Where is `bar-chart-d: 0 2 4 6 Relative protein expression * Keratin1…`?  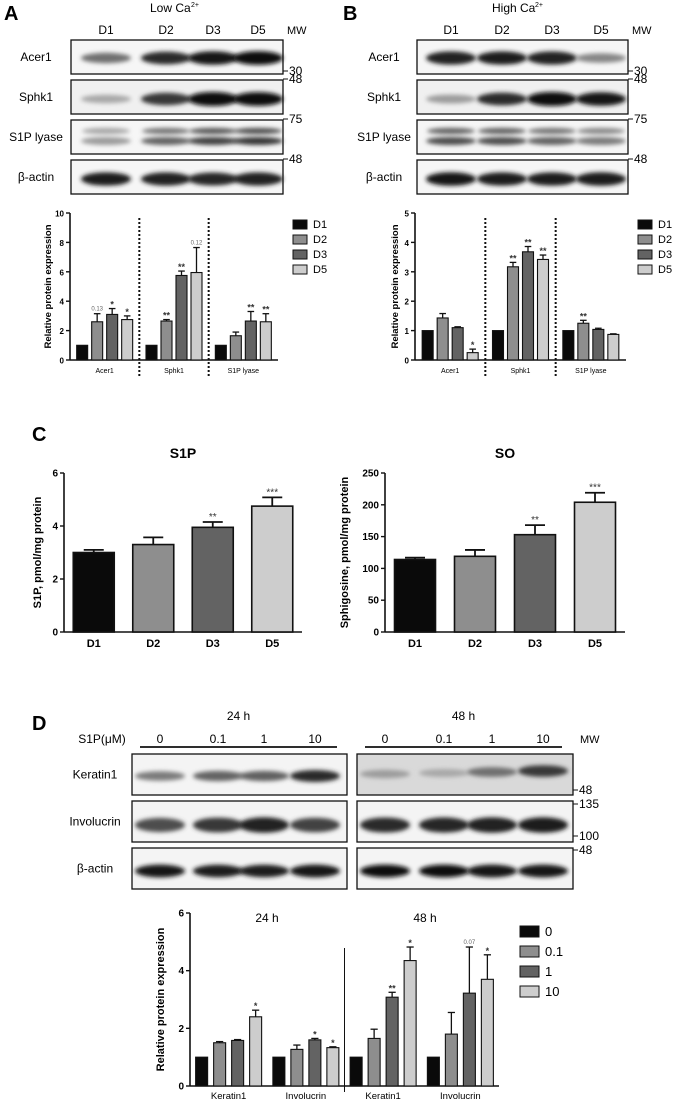
bar-chart-d: 0 2 4 6 Relative protein expression * Keratin1… is located at coordinates (359, 1006).